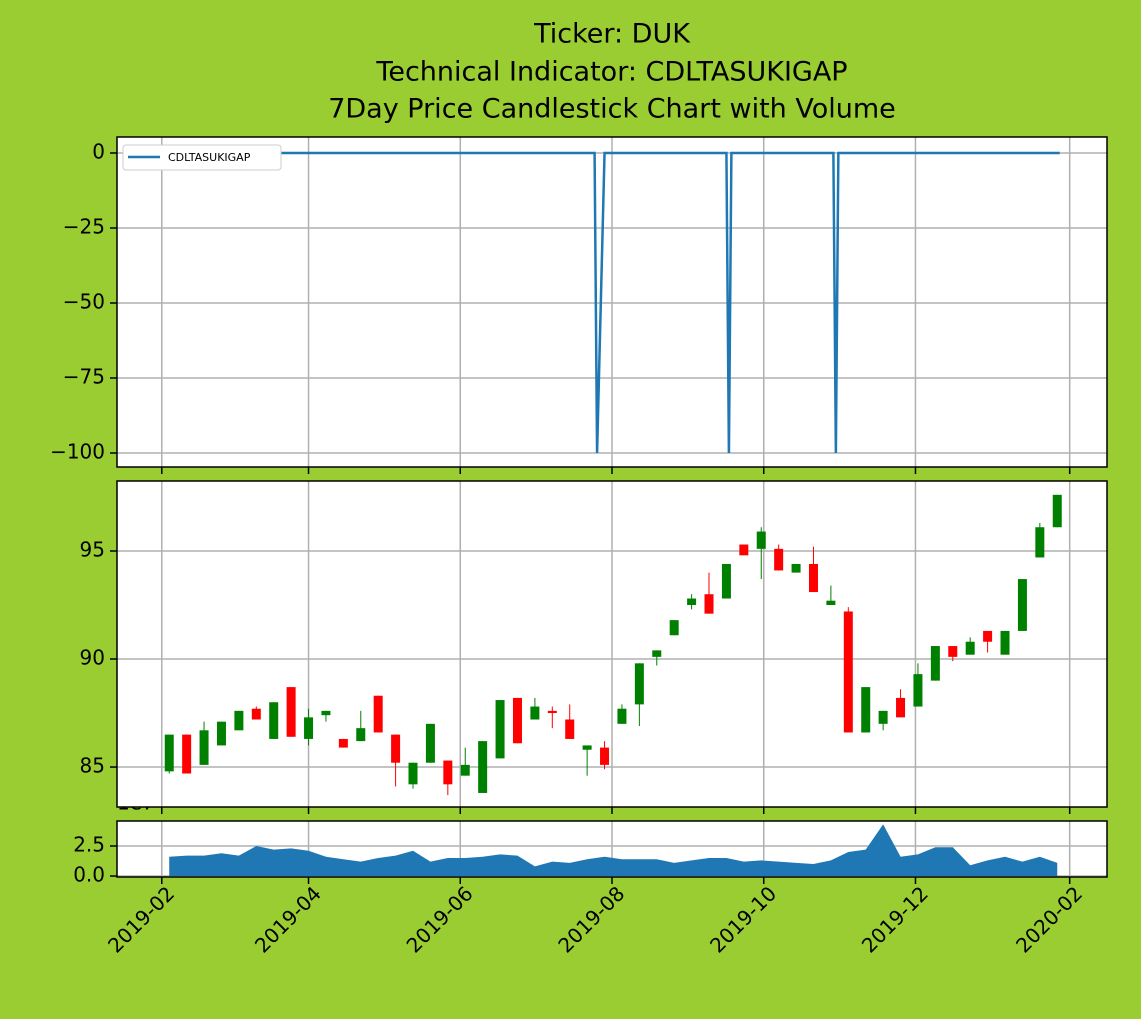  Describe the element at coordinates (98, 151) in the screenshot. I see `y-tick-label: 0` at that location.